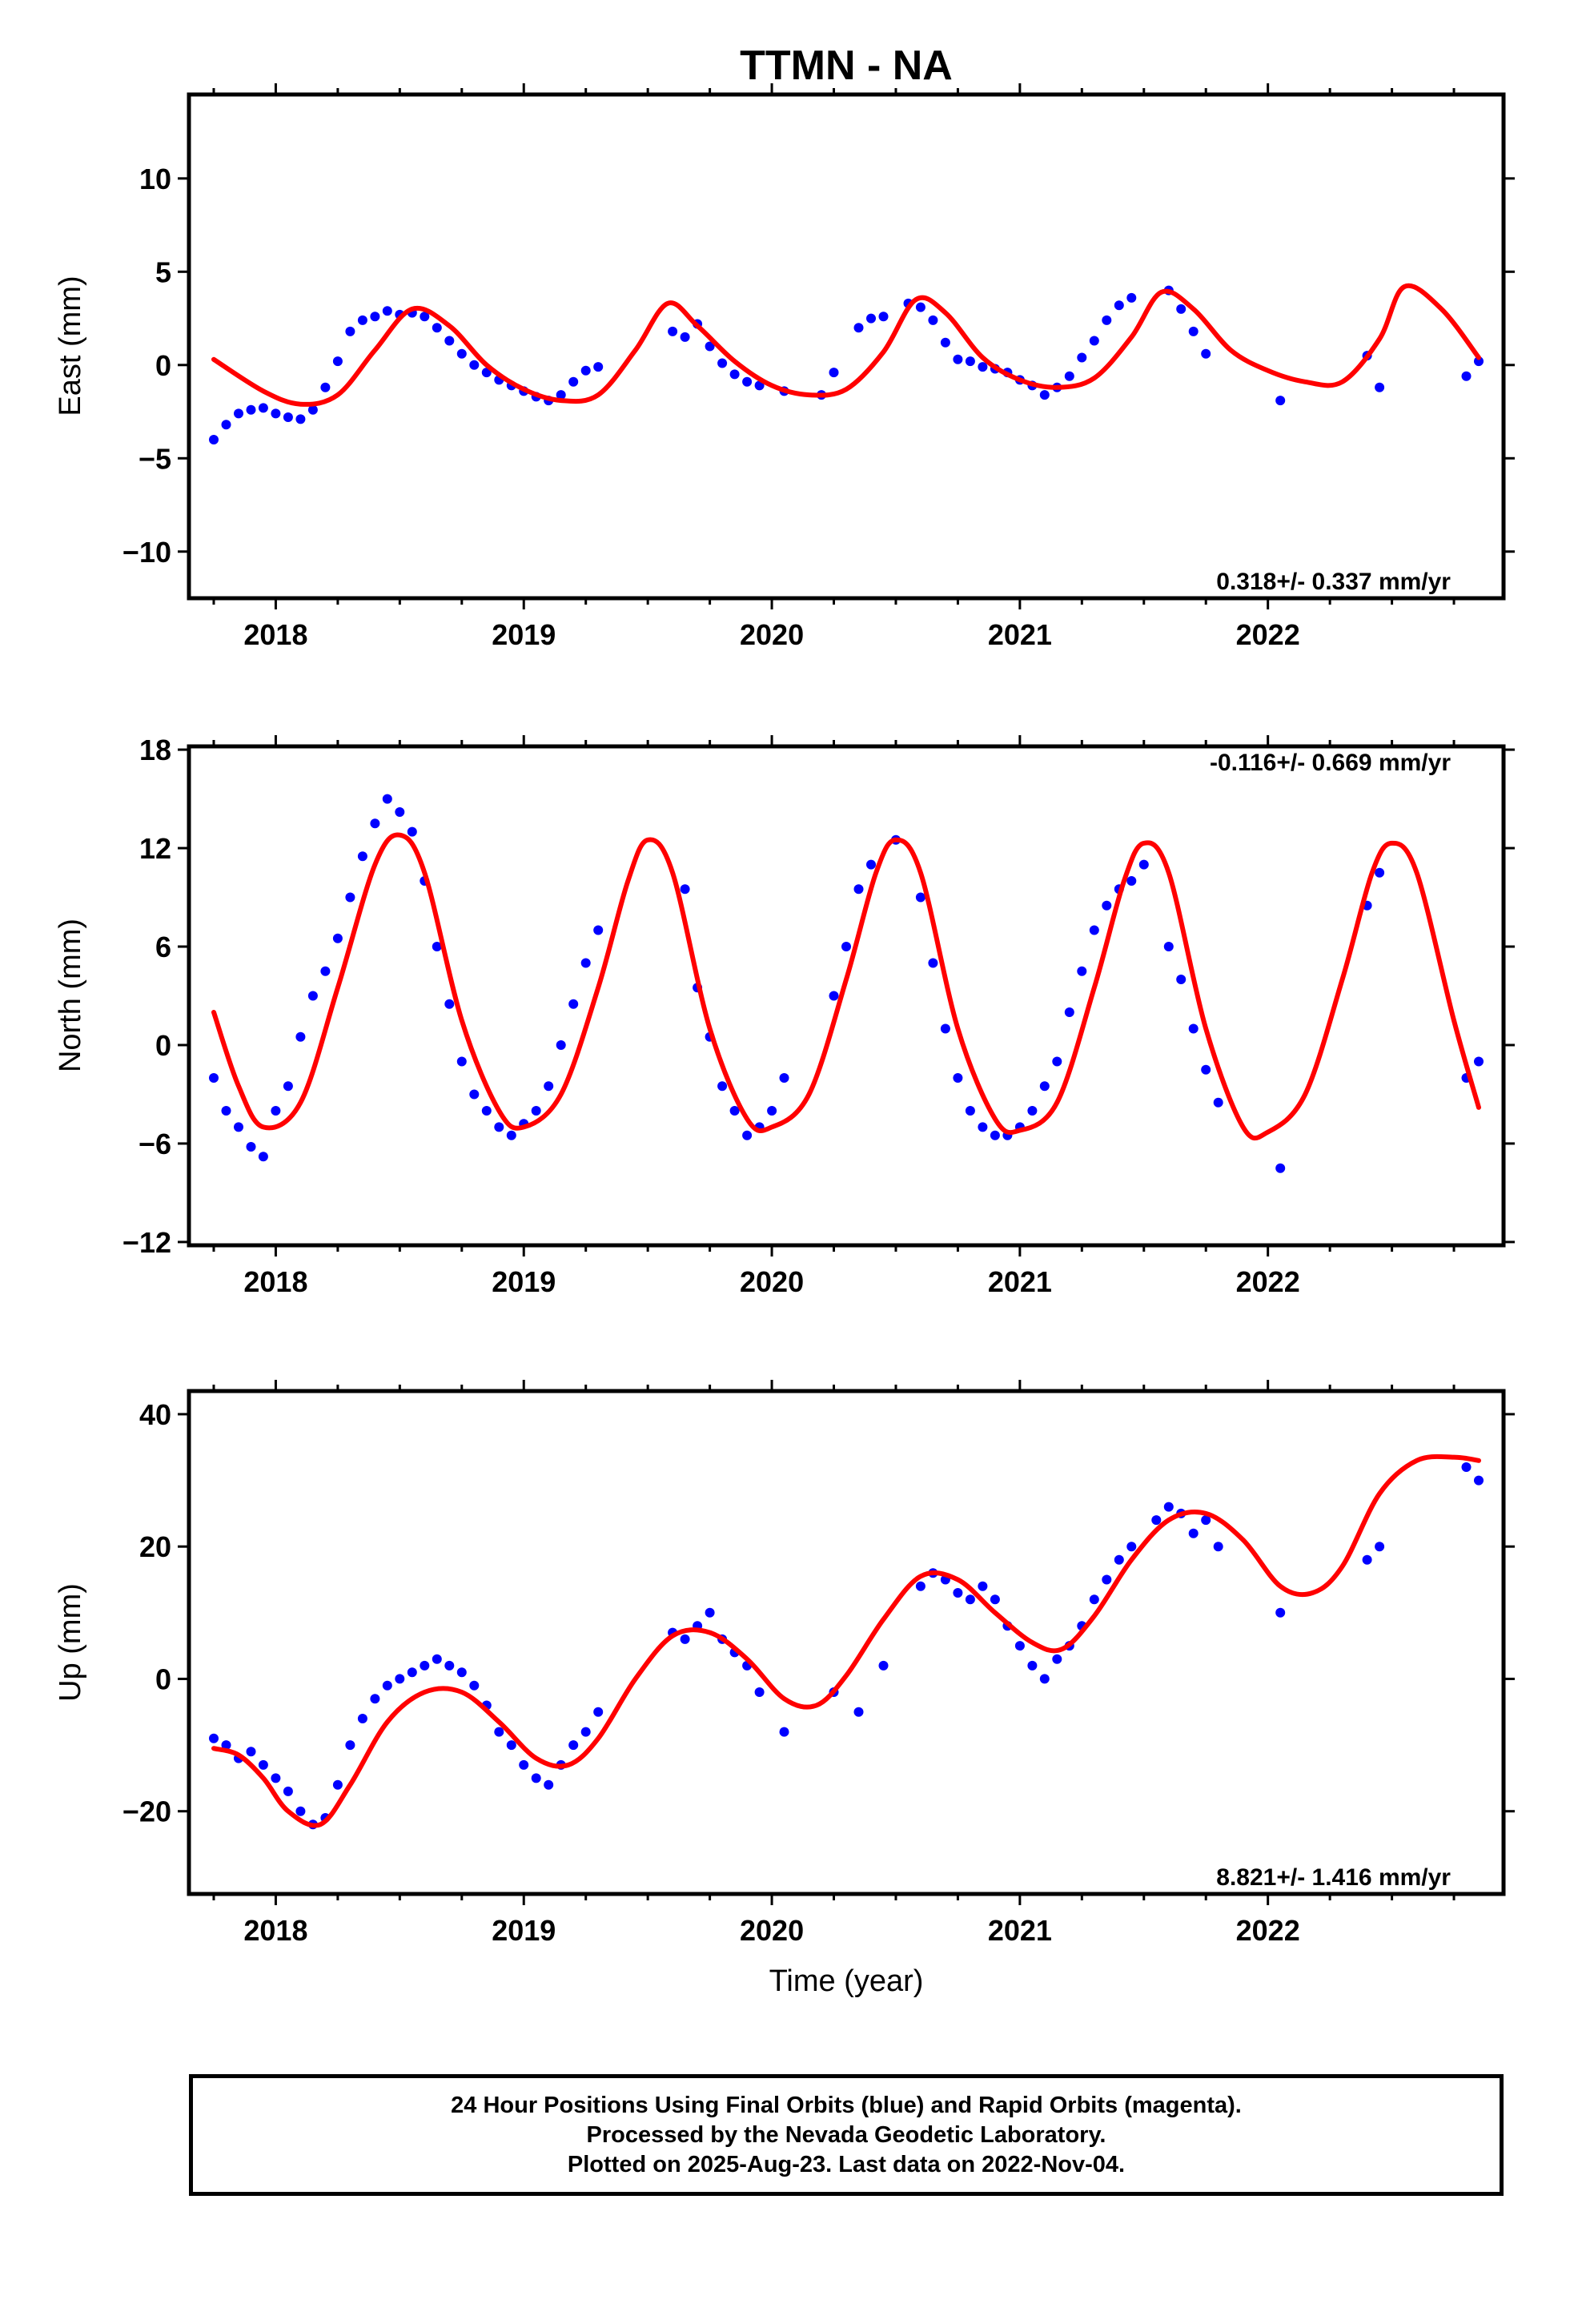  Describe the element at coordinates (163, 271) in the screenshot. I see `east-y-tick-label: 5` at that location.